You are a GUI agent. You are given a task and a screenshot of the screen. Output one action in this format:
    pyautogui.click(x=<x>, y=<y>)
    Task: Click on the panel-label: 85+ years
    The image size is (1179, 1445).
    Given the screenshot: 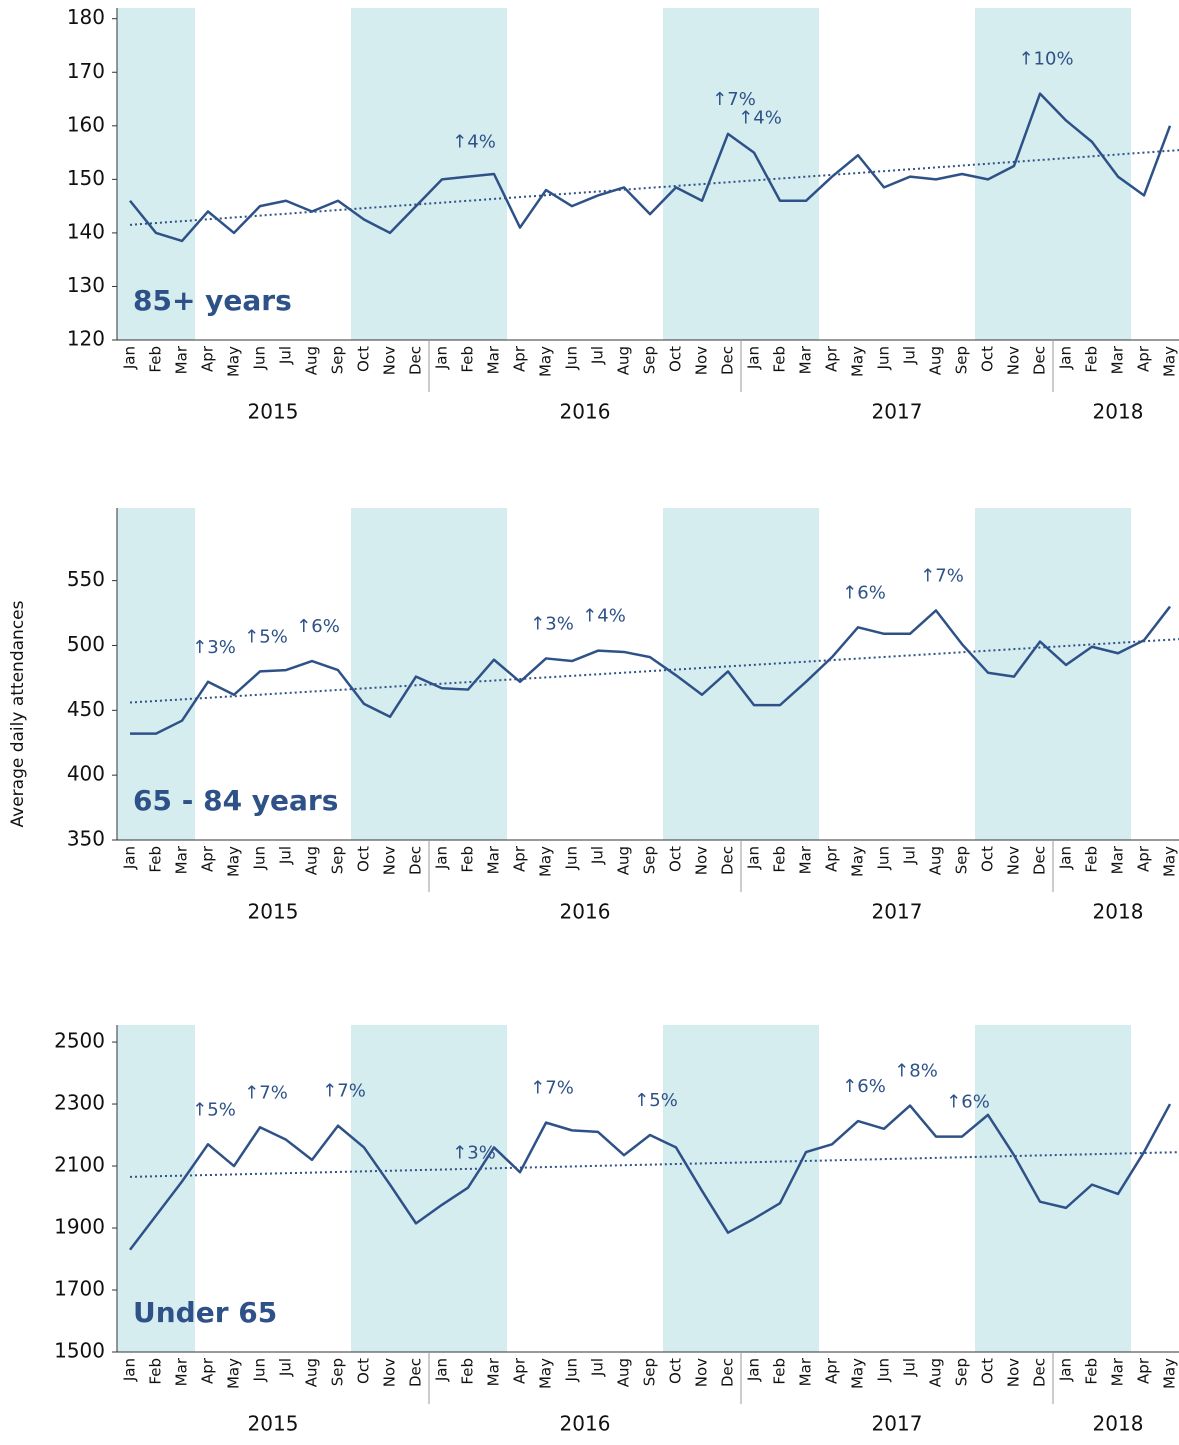 What is the action you would take?
    pyautogui.click(x=212, y=300)
    